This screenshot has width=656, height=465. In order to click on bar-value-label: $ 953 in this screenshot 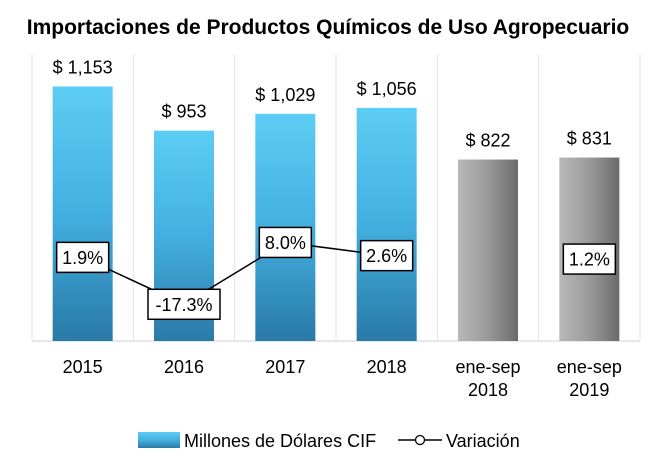, I will do `click(183, 112)`.